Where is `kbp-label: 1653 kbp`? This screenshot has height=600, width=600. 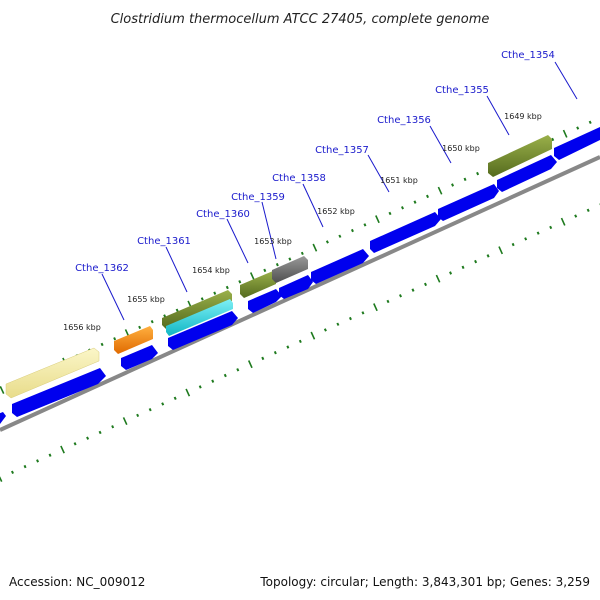
kbp-label: 1653 kbp is located at coordinates (273, 241).